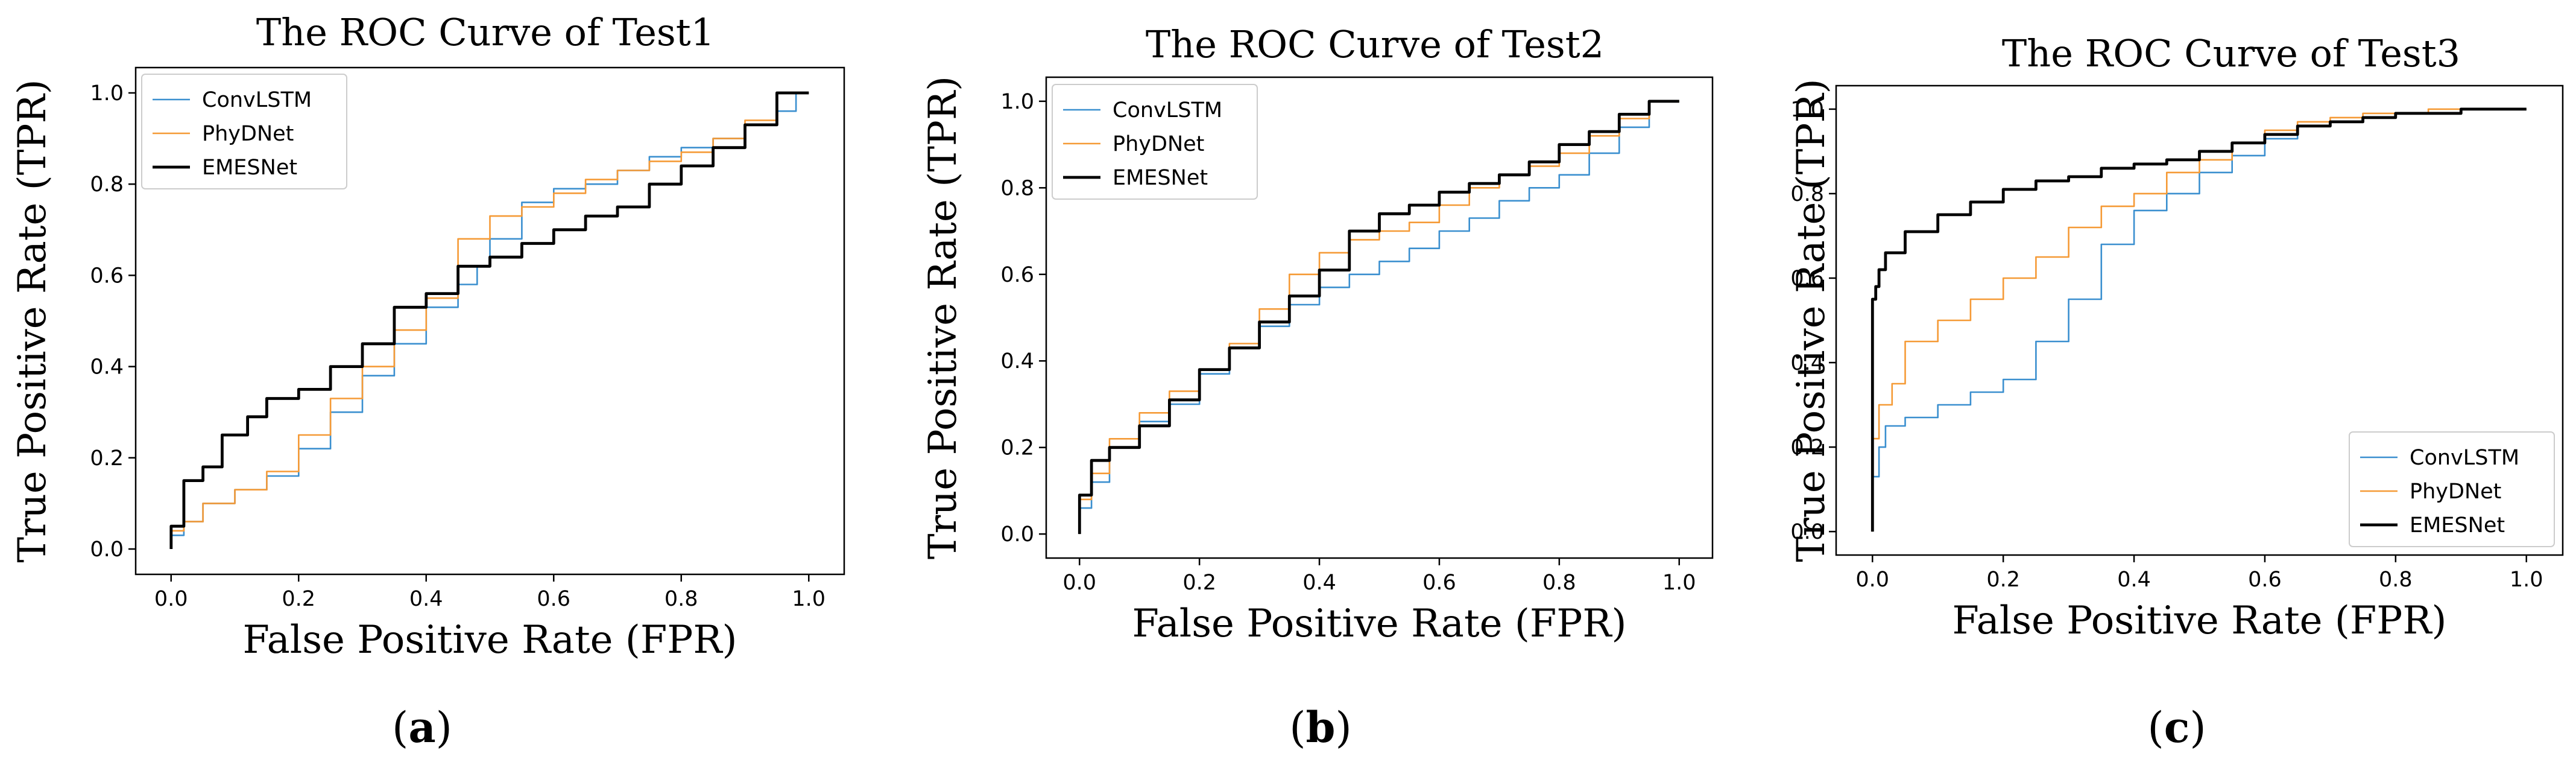 The height and width of the screenshot is (765, 2576). I want to click on panel-caption: (c), so click(2176, 727).